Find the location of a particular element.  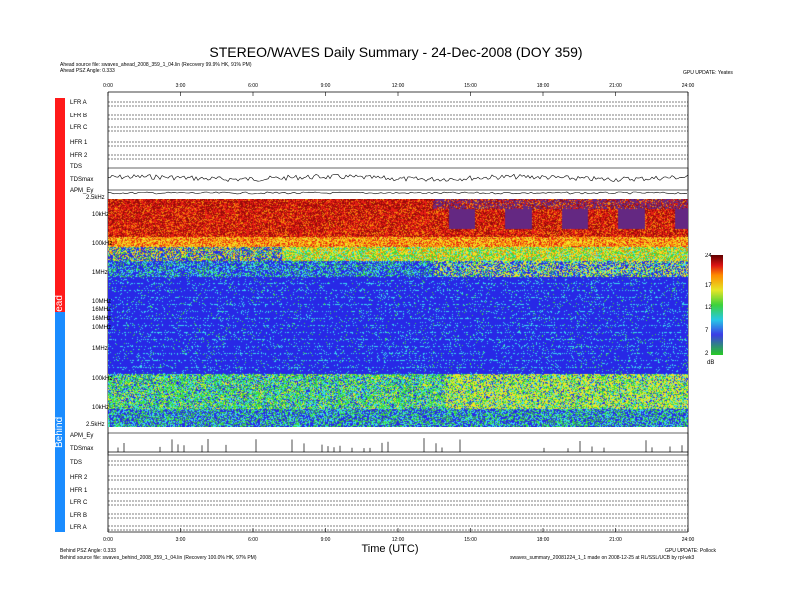

header-right-note: GPU UPDATE: Yeates is located at coordinates (708, 73).